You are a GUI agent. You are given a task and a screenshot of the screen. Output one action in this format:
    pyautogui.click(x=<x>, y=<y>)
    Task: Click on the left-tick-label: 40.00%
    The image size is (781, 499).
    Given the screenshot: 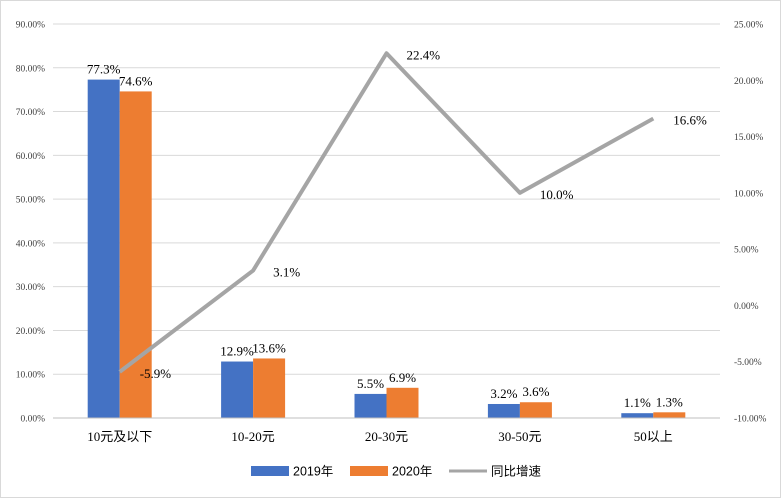 What is the action you would take?
    pyautogui.click(x=30, y=244)
    